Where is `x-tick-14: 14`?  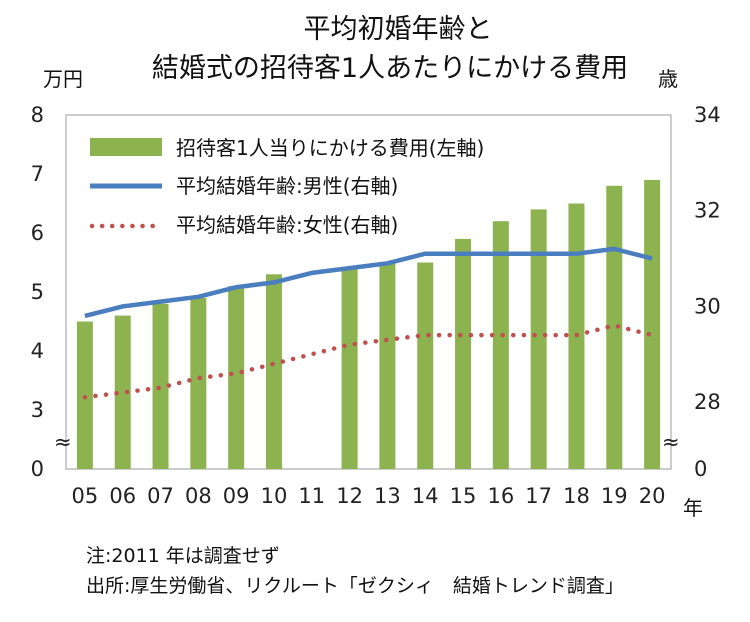 x-tick-14: 14 is located at coordinates (425, 496).